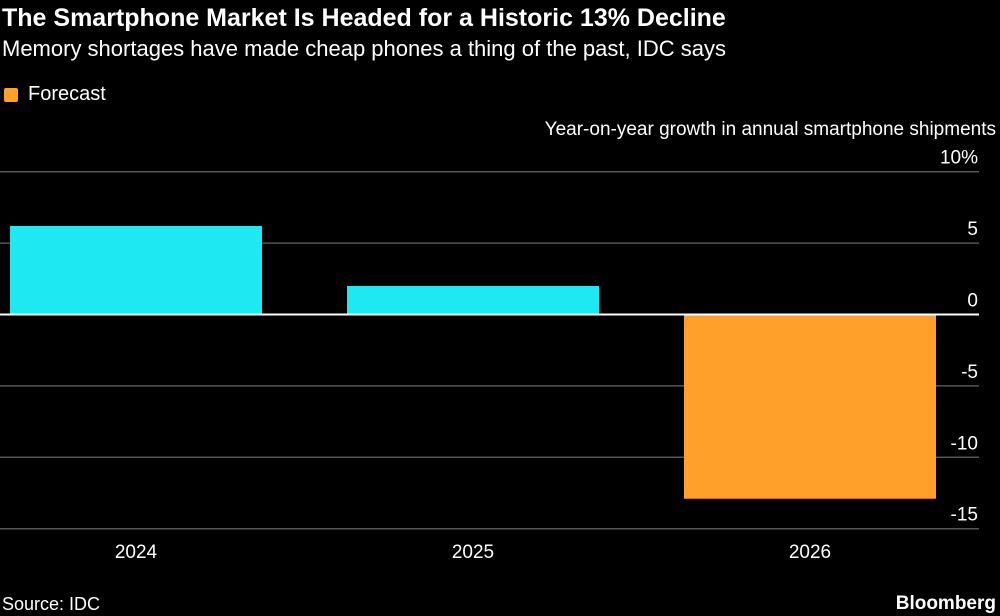  I want to click on x-tick-label: 2024, so click(136, 552).